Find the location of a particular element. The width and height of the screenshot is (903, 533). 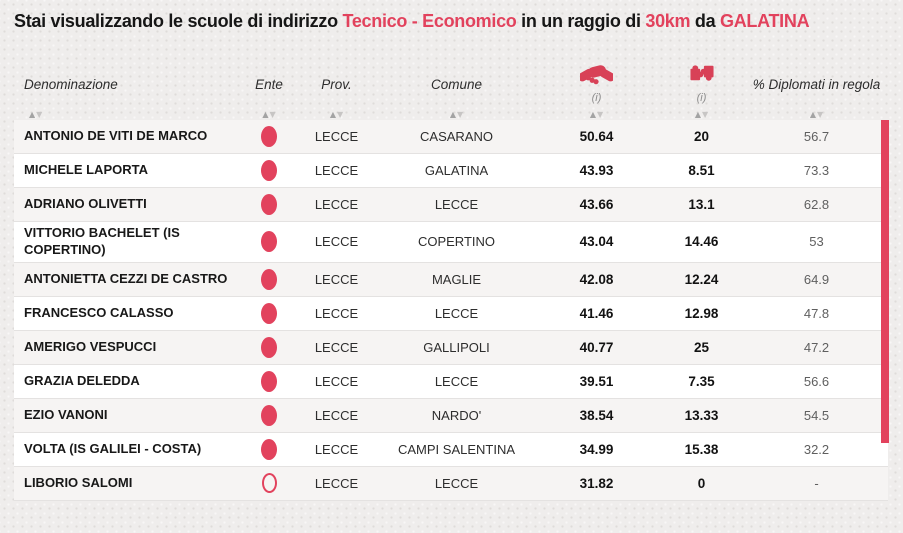

indice-occupazione-value: 31.82 is located at coordinates (596, 483).